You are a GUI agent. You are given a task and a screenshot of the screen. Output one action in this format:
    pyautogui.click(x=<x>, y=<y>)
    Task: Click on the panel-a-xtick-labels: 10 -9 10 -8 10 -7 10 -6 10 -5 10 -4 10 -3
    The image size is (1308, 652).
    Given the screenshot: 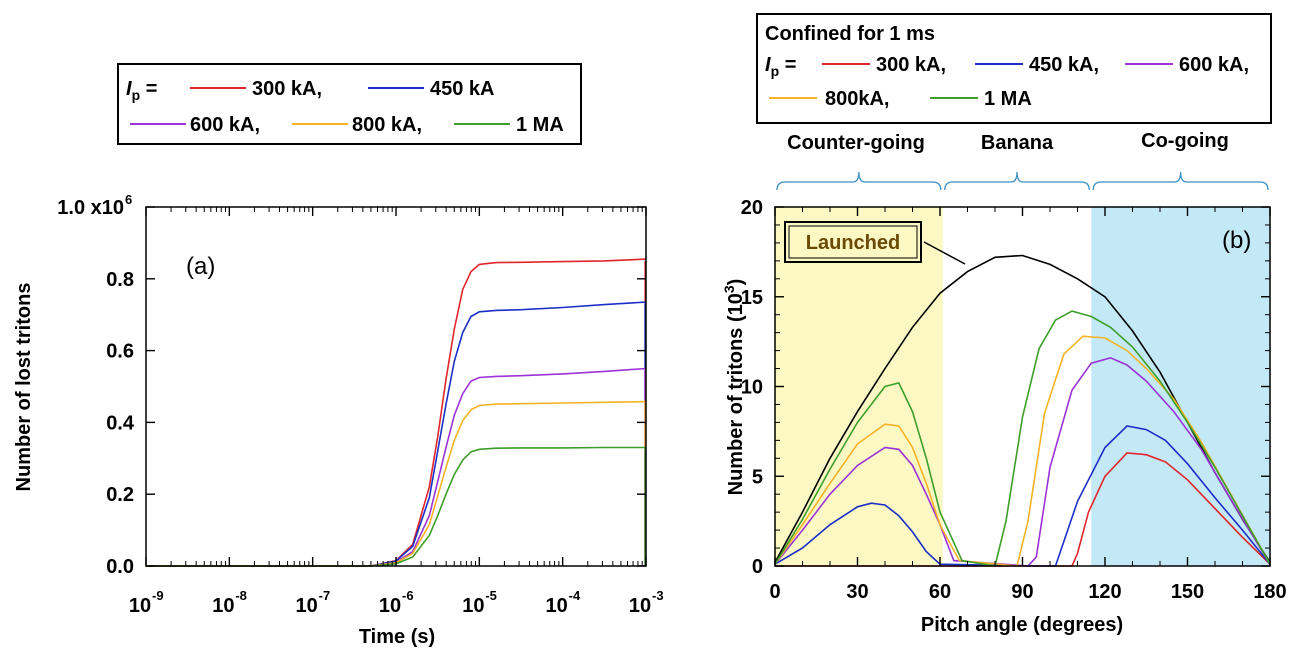 What is the action you would take?
    pyautogui.click(x=396, y=602)
    